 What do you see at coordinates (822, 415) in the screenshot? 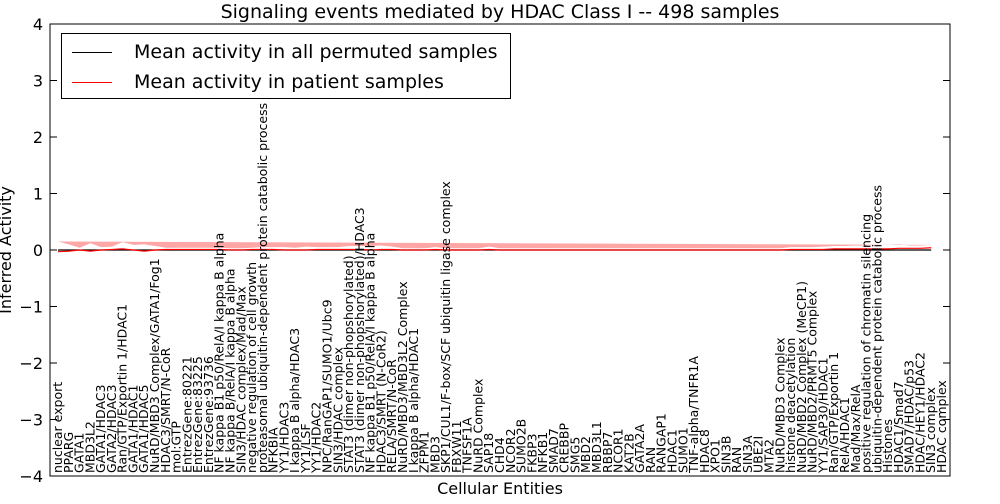
I see `x-tick-label: YY1/SAP30/HDAC1` at bounding box center [822, 415].